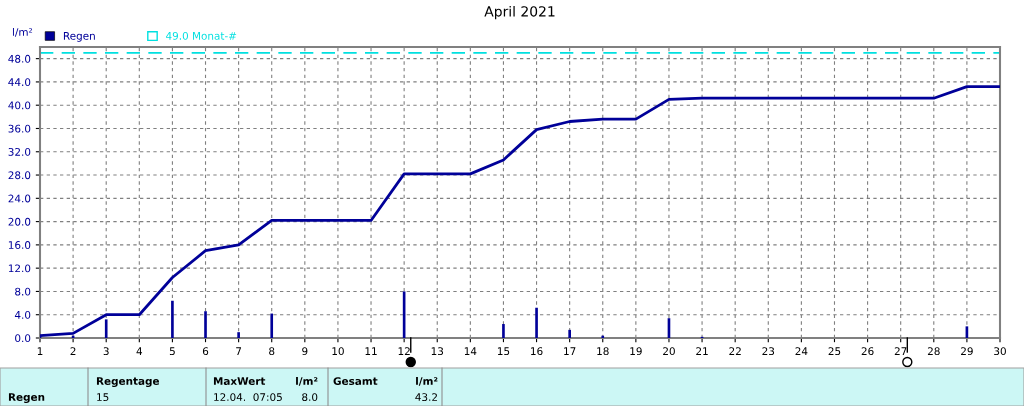  Describe the element at coordinates (239, 351) in the screenshot. I see `x-tick-label: 7` at that location.